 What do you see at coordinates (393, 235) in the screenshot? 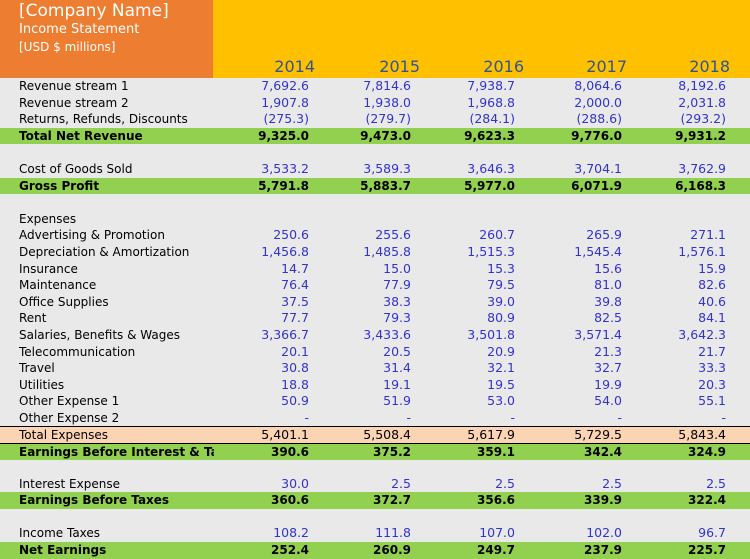
I see `cell-value: 255.6` at bounding box center [393, 235].